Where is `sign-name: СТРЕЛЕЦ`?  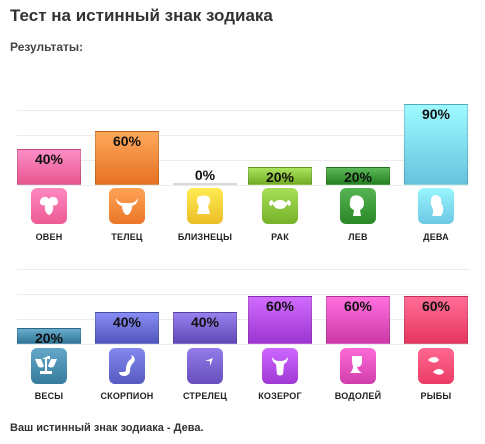 sign-name: СТРЕЛЕЦ is located at coordinates (205, 396).